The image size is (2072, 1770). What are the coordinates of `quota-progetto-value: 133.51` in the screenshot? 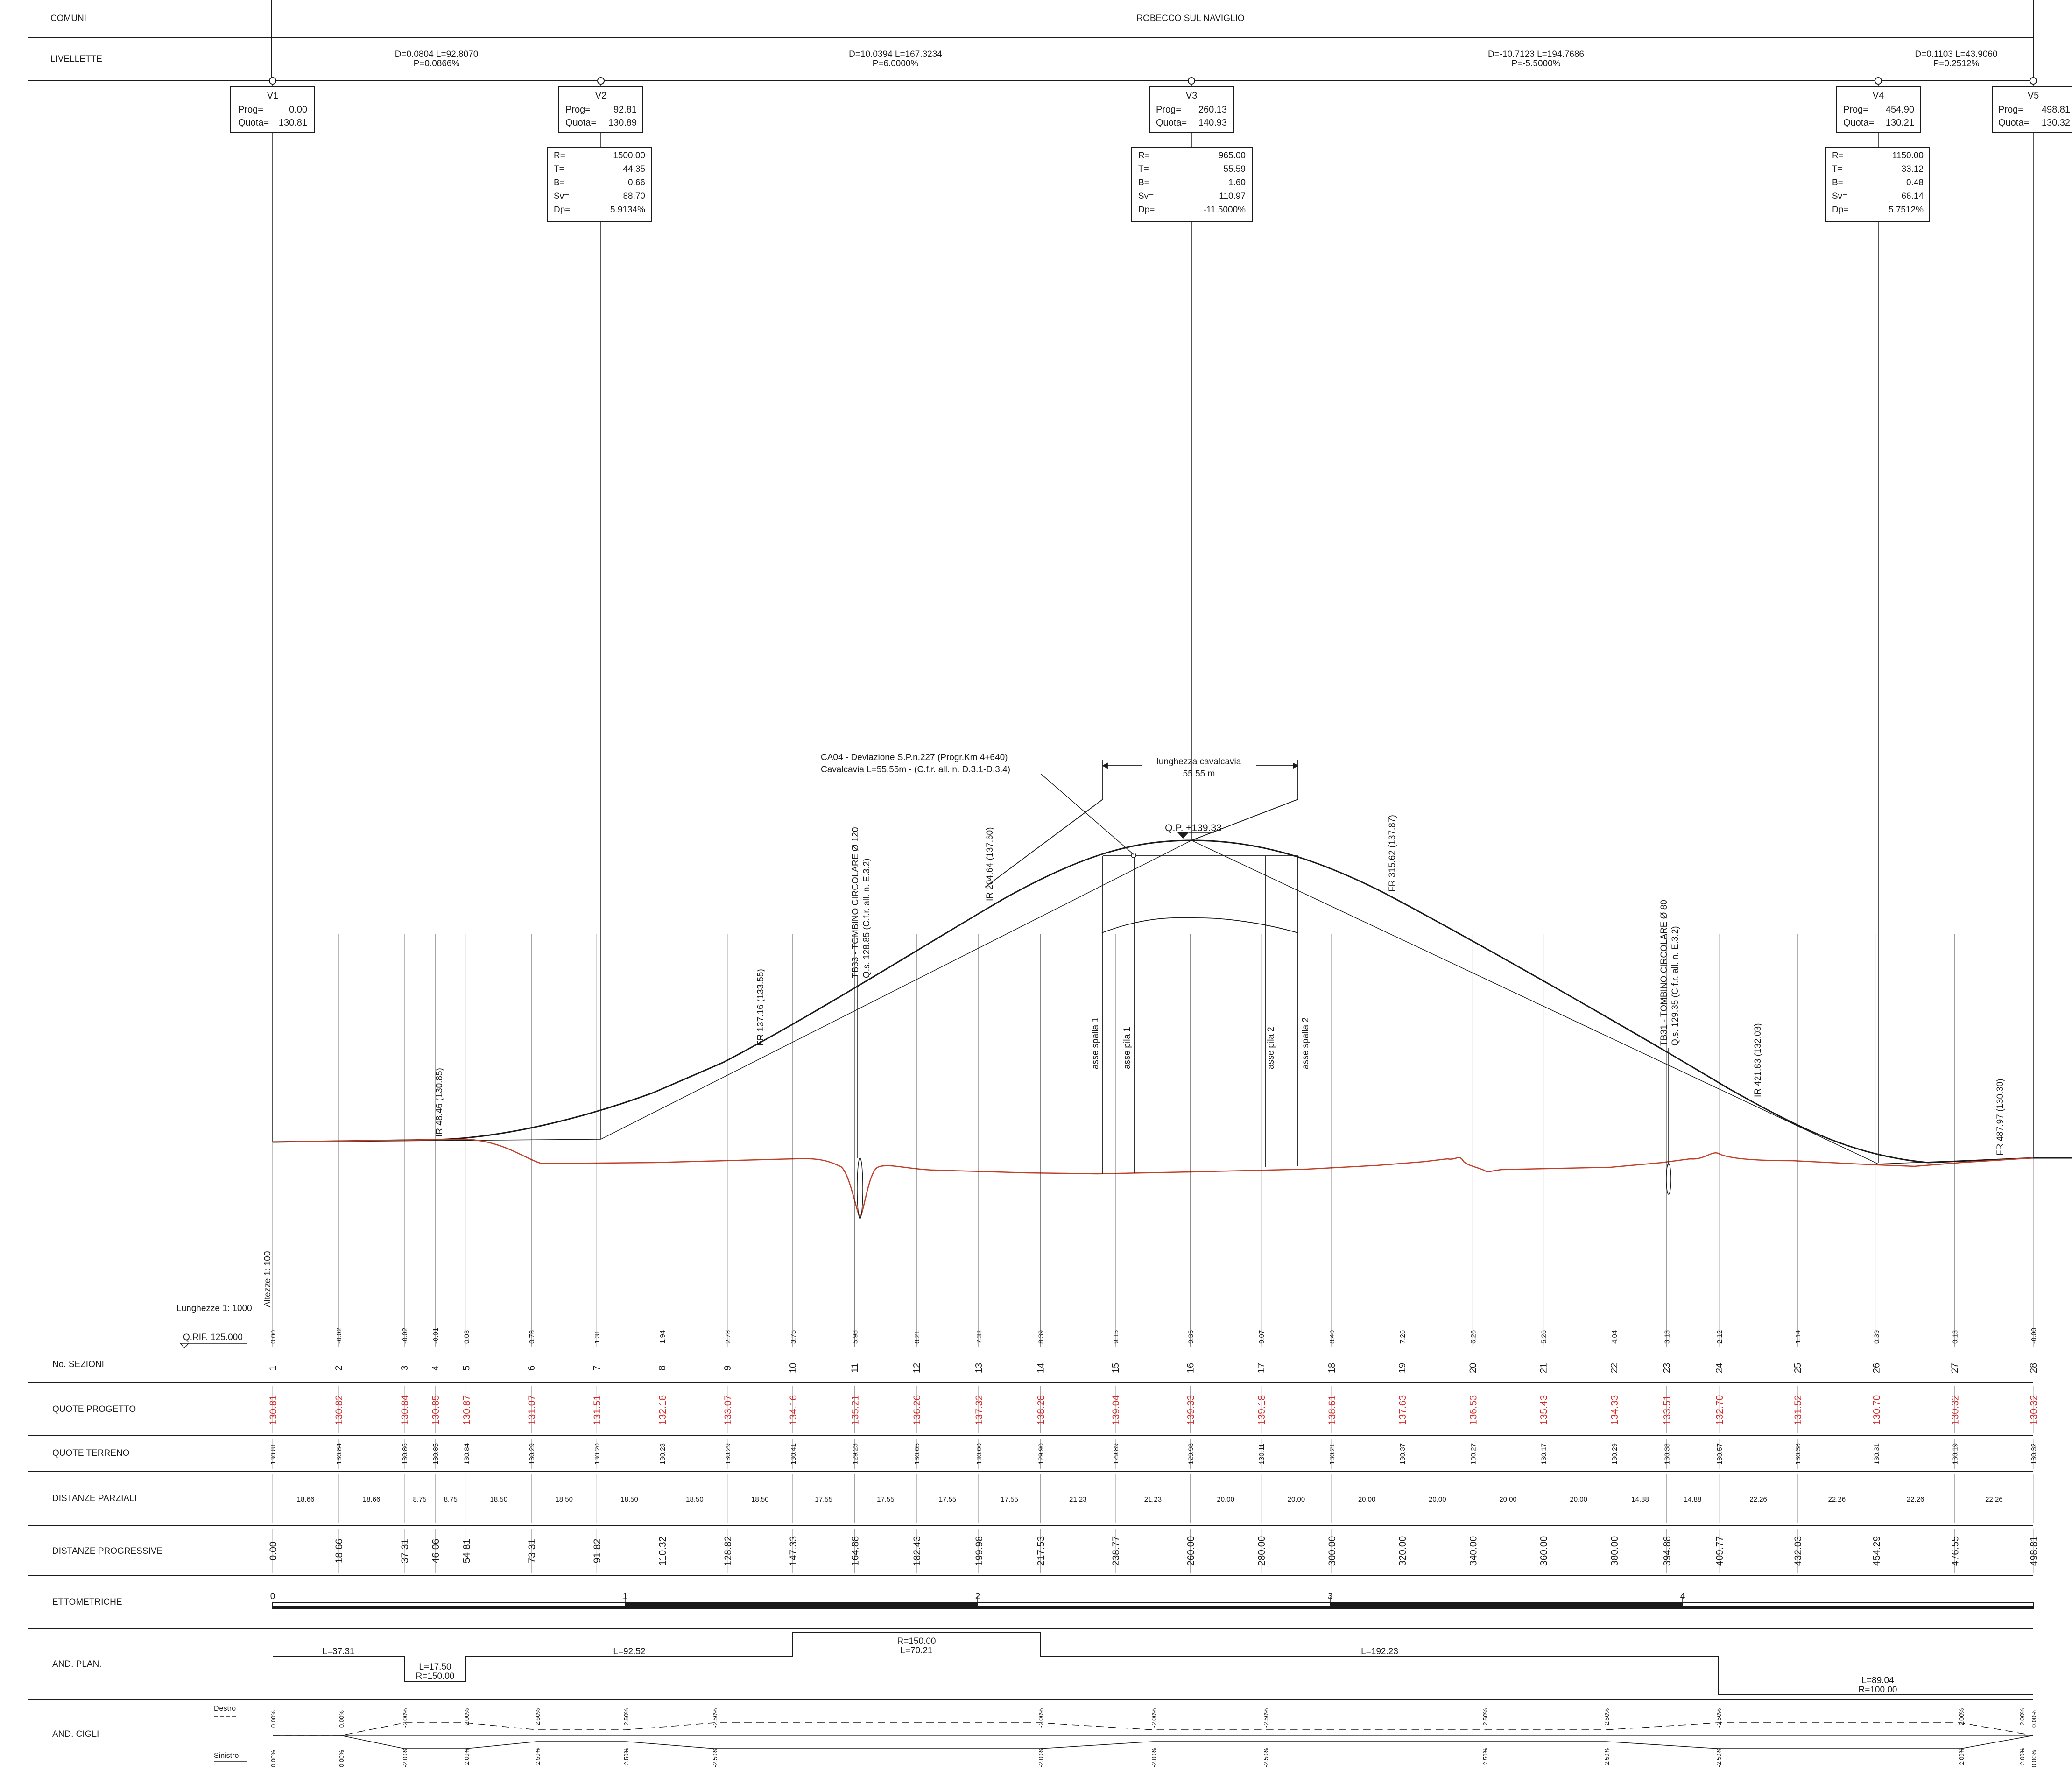 It's located at (1667, 1410).